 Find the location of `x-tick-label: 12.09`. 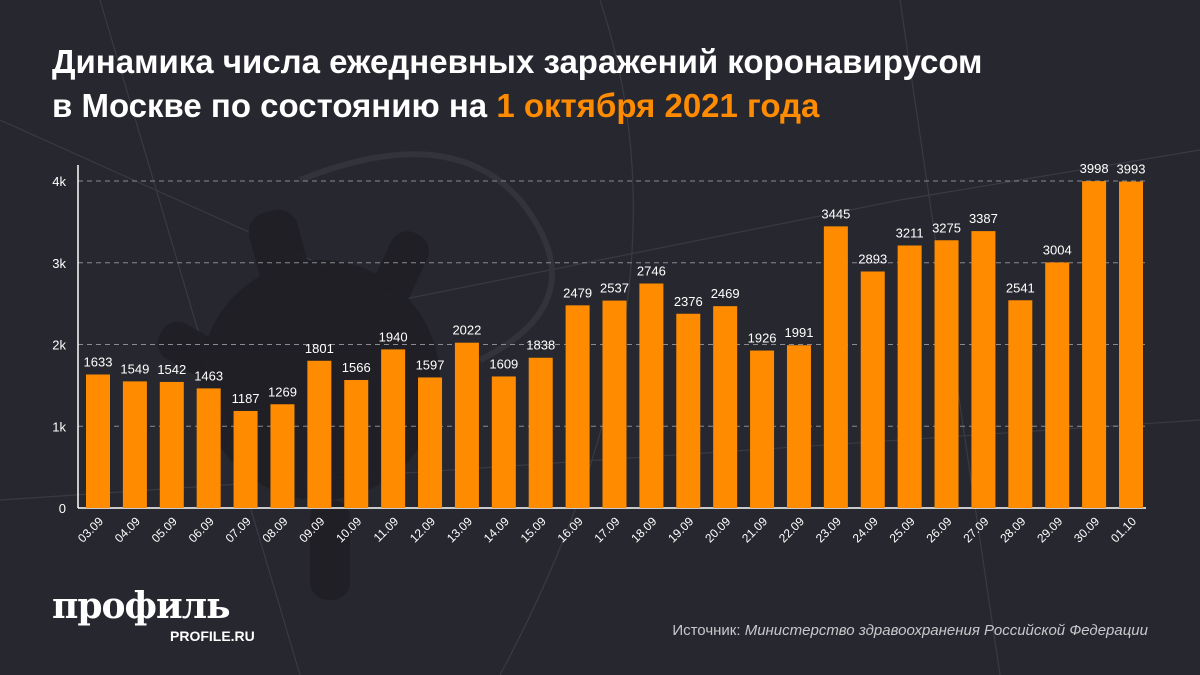

x-tick-label: 12.09 is located at coordinates (422, 529).